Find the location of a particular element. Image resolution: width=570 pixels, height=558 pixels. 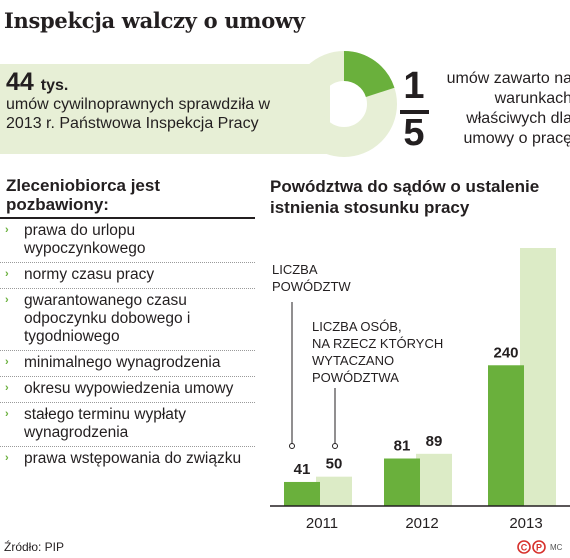

summary-value: 44 tys. is located at coordinates (37, 82).